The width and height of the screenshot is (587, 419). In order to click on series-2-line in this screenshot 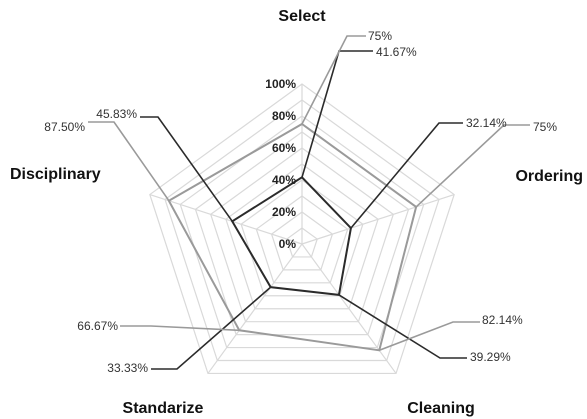, I will do `click(291, 236)`.